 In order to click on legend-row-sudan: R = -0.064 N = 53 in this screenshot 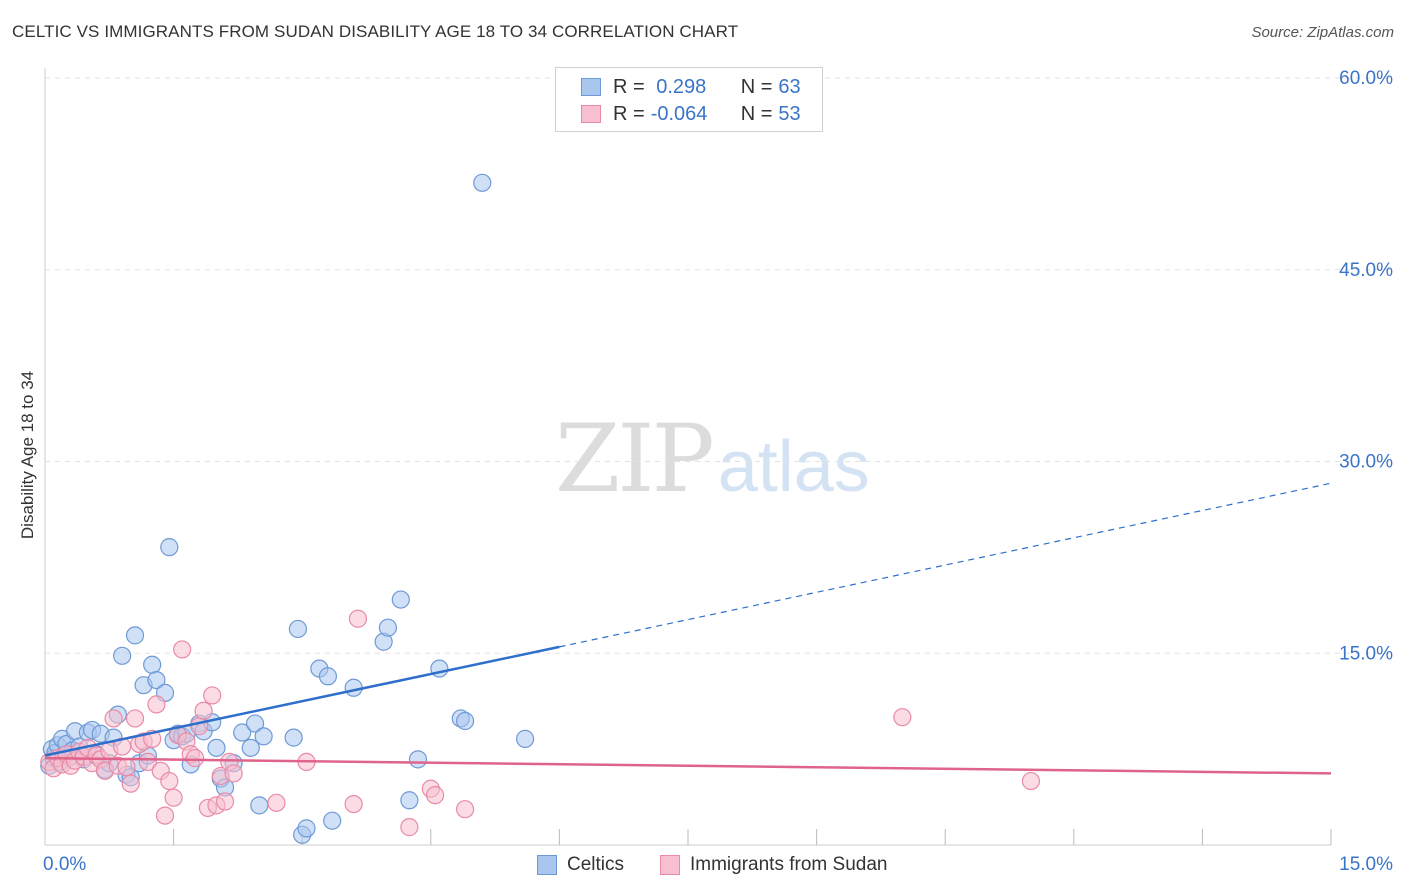, I will do `click(691, 114)`.